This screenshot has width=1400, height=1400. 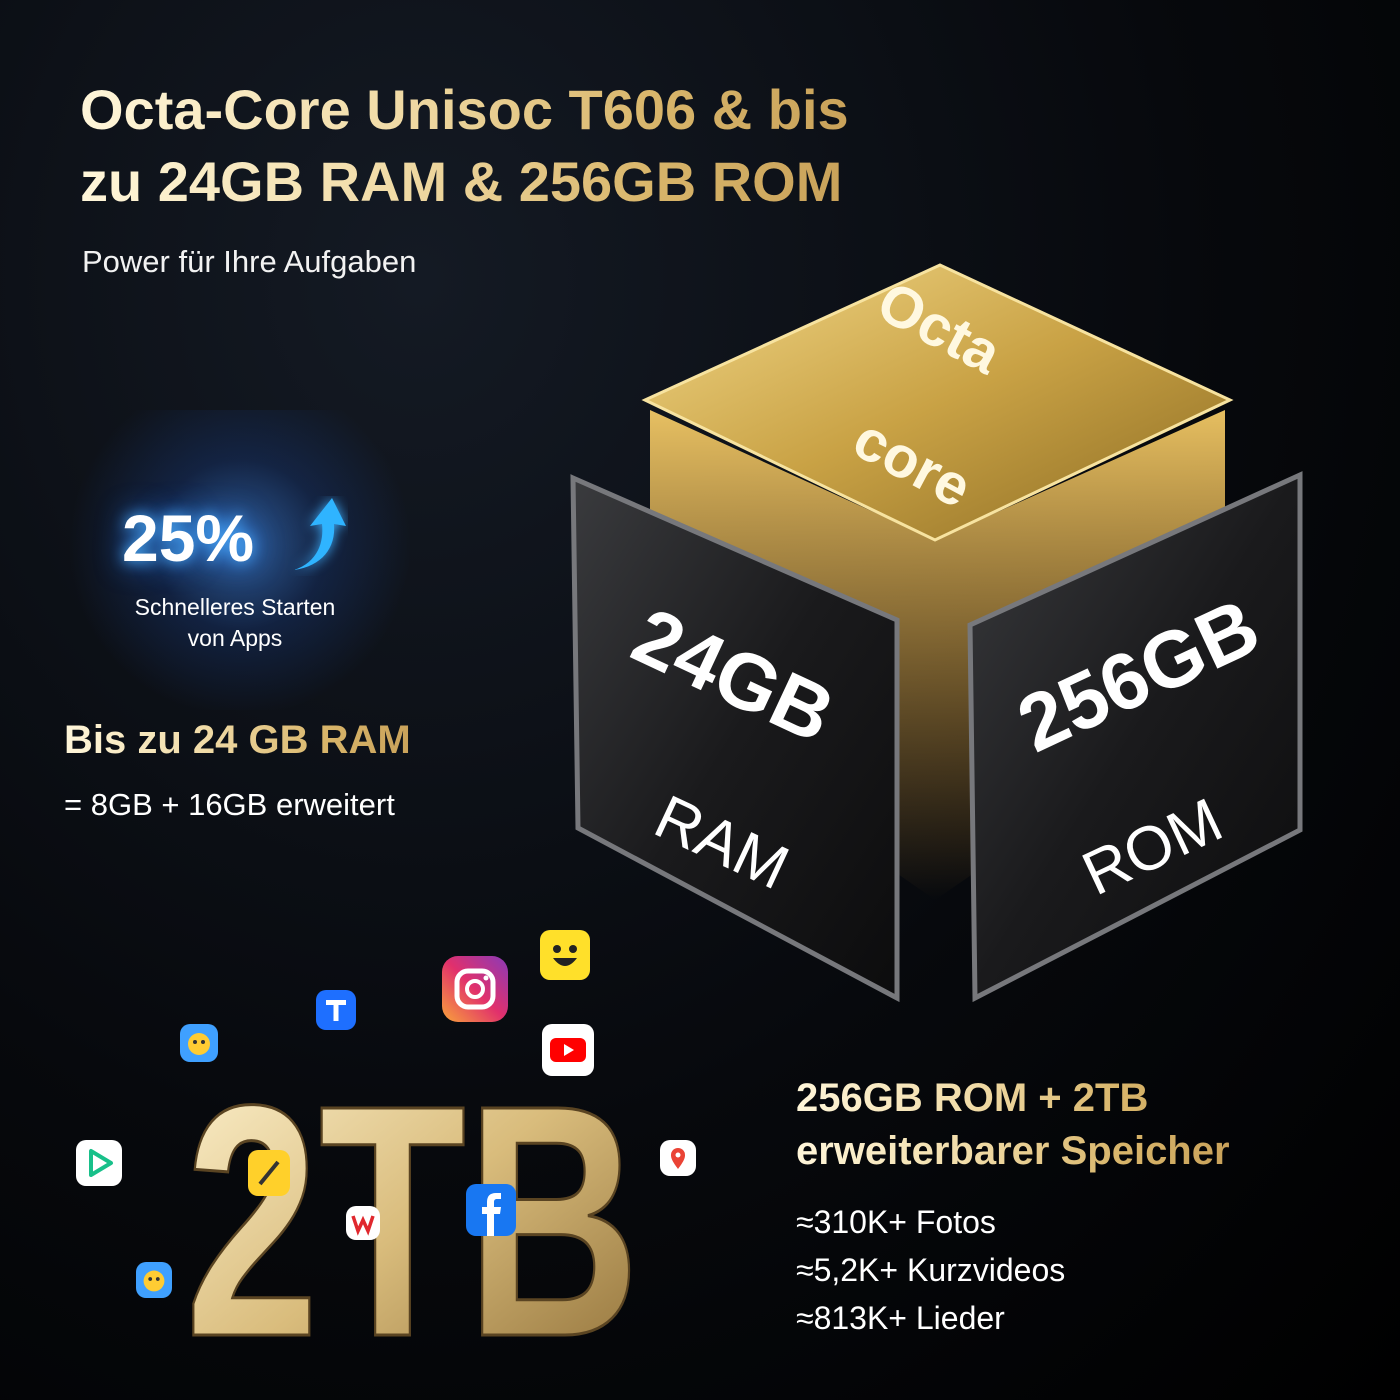 What do you see at coordinates (931, 1270) in the screenshot?
I see `storage-stat-videos: ≈5,2K+ Kurzvideos` at bounding box center [931, 1270].